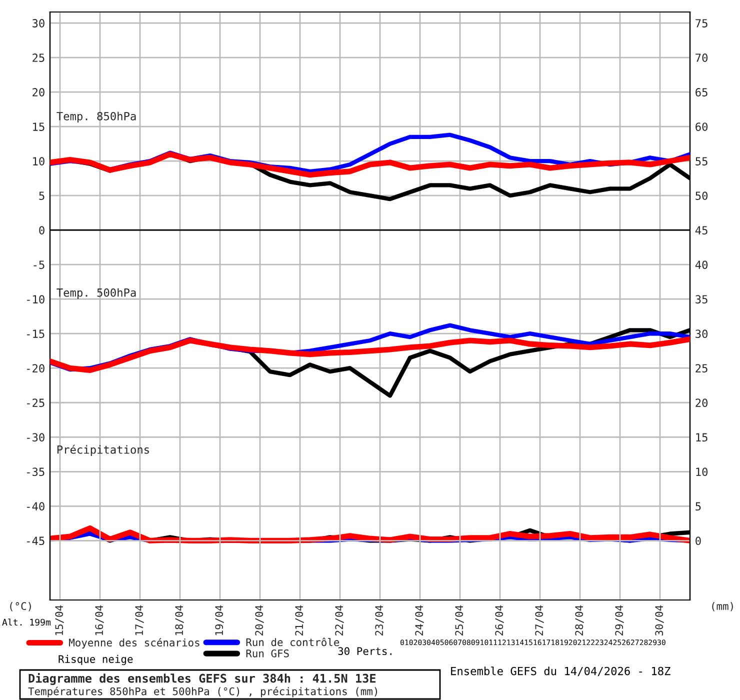 This screenshot has width=740, height=700. What do you see at coordinates (299, 620) in the screenshot?
I see `x-tick-label: 21/04` at bounding box center [299, 620].